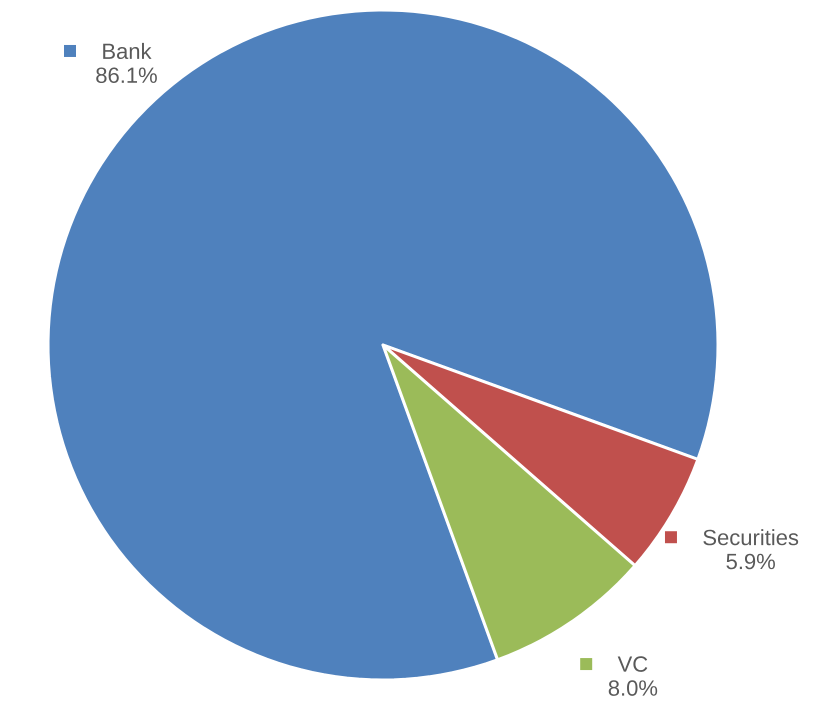 Image resolution: width=821 pixels, height=718 pixels. I want to click on data-label: 8.0%, so click(633, 688).